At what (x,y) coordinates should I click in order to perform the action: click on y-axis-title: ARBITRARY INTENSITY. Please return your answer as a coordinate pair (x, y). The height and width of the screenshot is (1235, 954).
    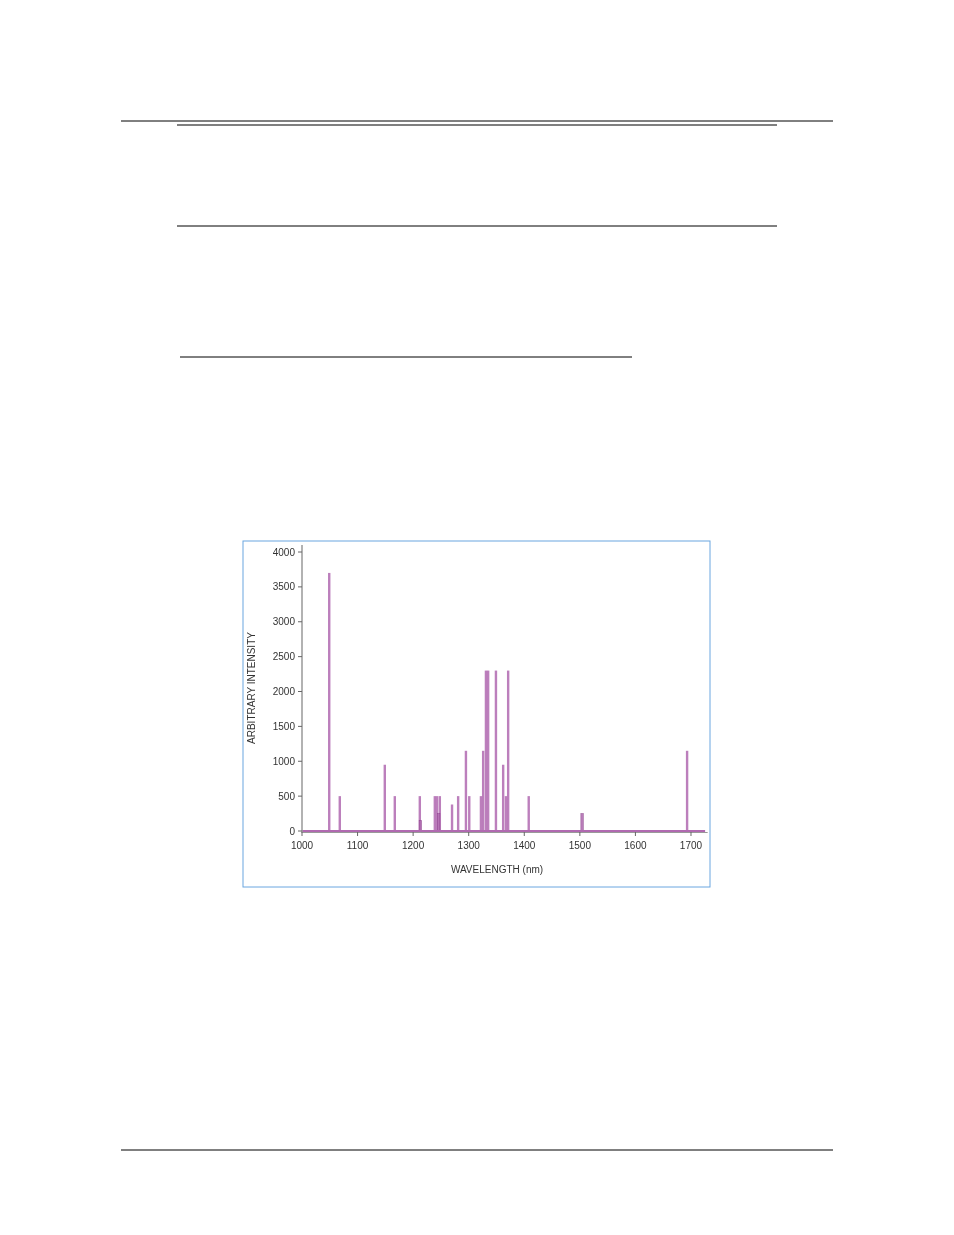
    Looking at the image, I should click on (251, 687).